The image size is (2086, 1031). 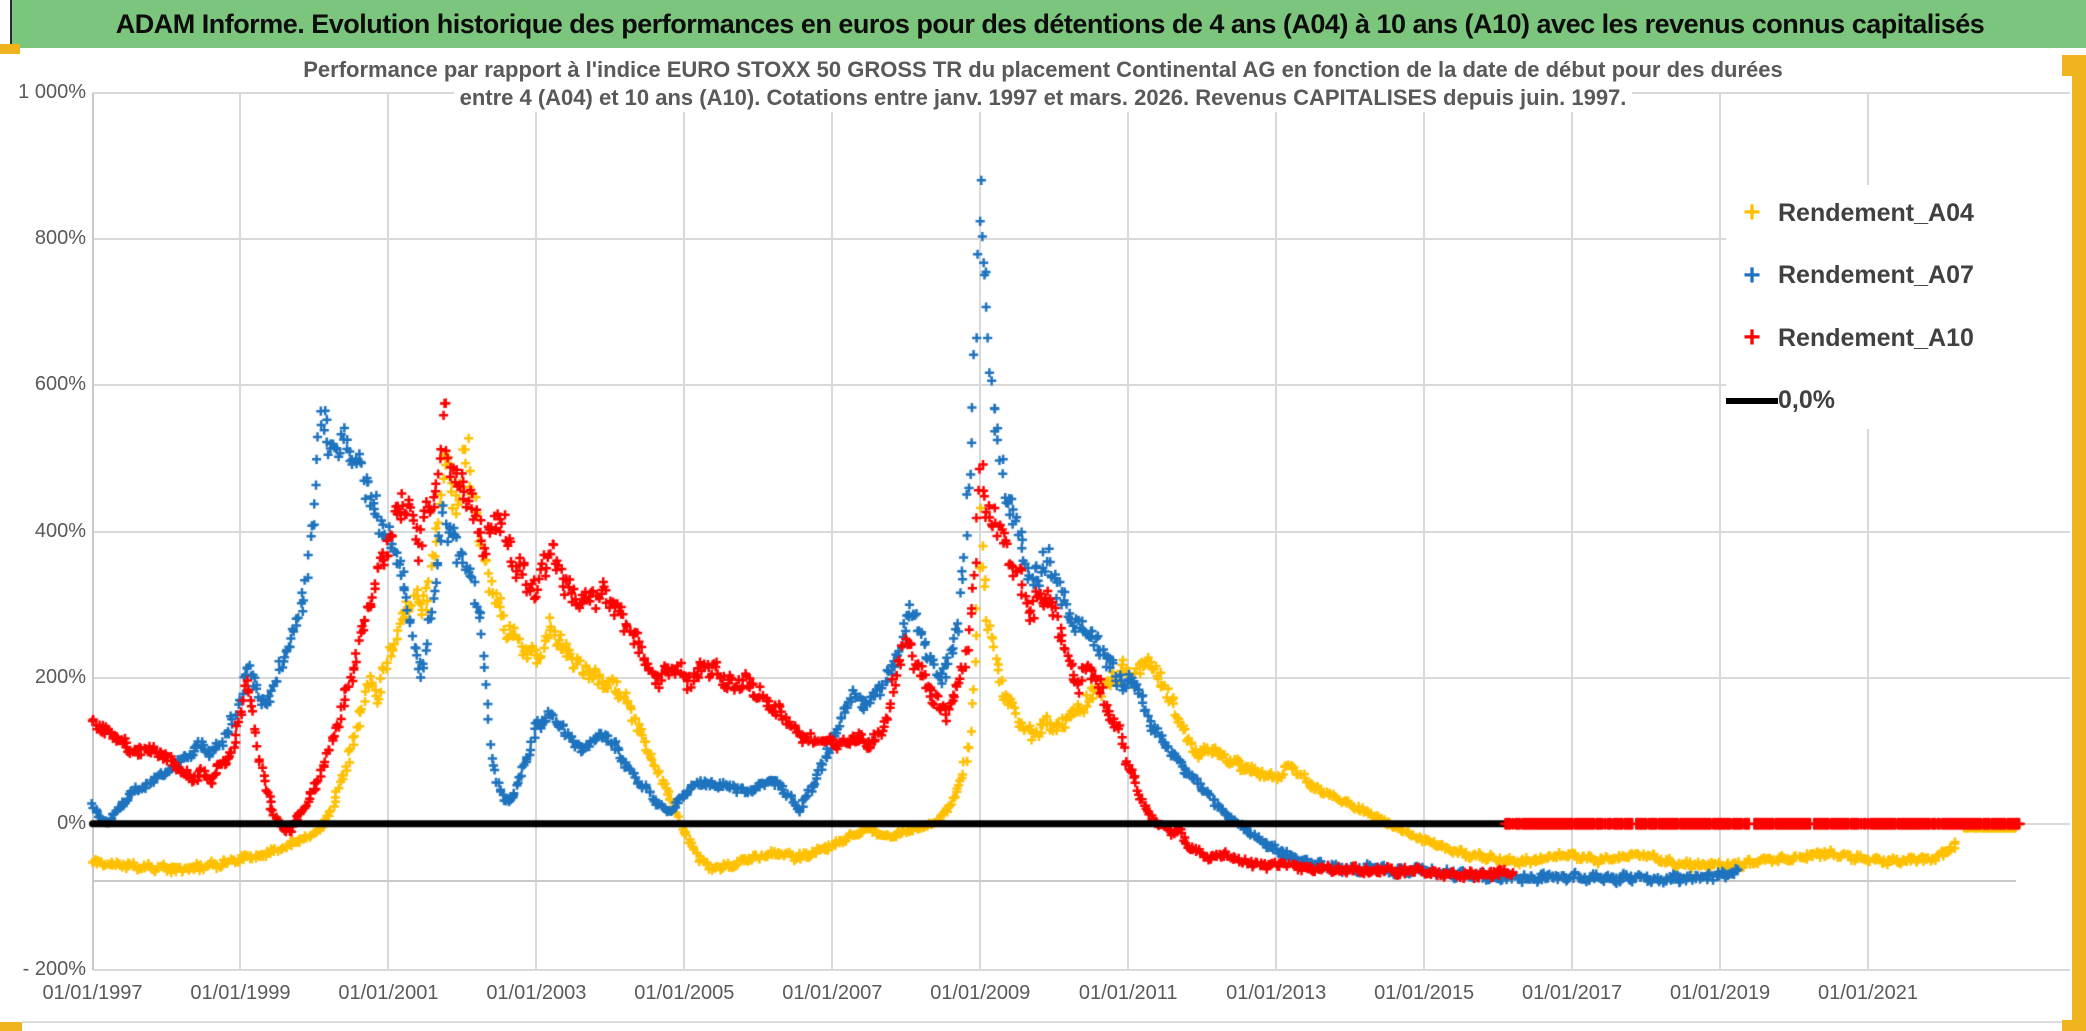 What do you see at coordinates (2079, 549) in the screenshot?
I see `selection-bar-right` at bounding box center [2079, 549].